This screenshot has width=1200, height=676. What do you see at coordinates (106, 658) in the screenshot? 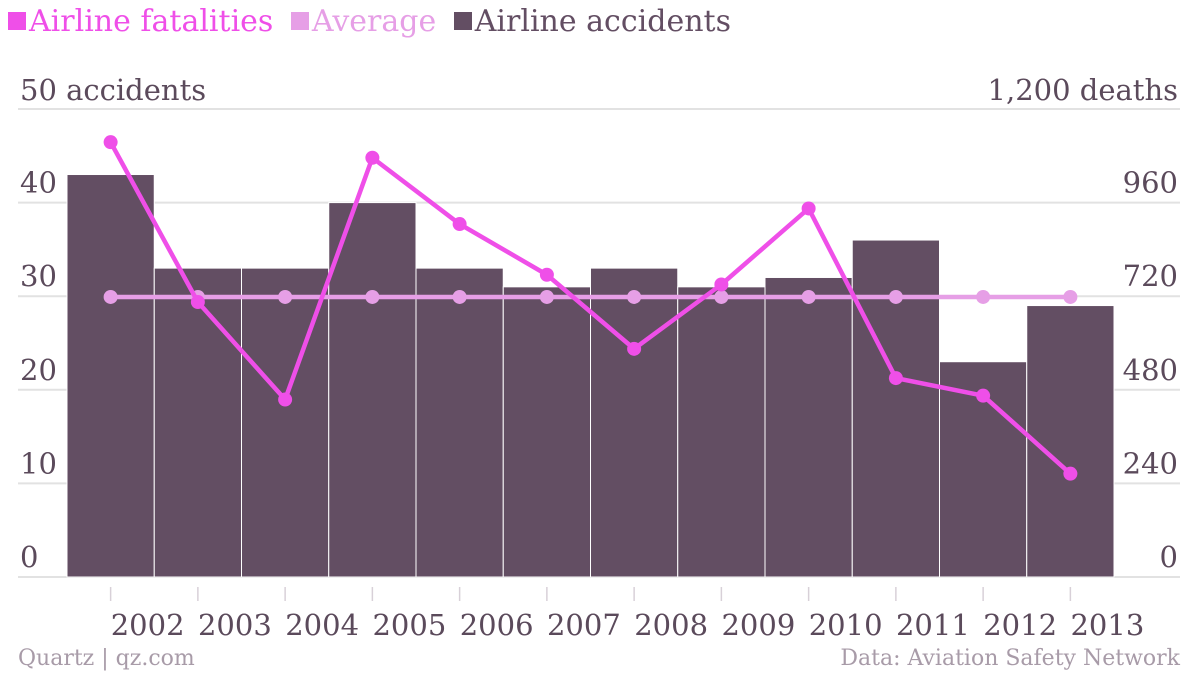
I see `footer-source-left: Quartz | qz.com` at bounding box center [106, 658].